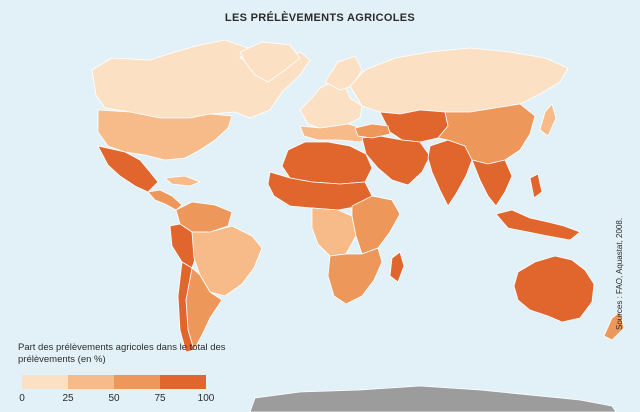  Describe the element at coordinates (165, 200) in the screenshot. I see `region-central-america` at that location.